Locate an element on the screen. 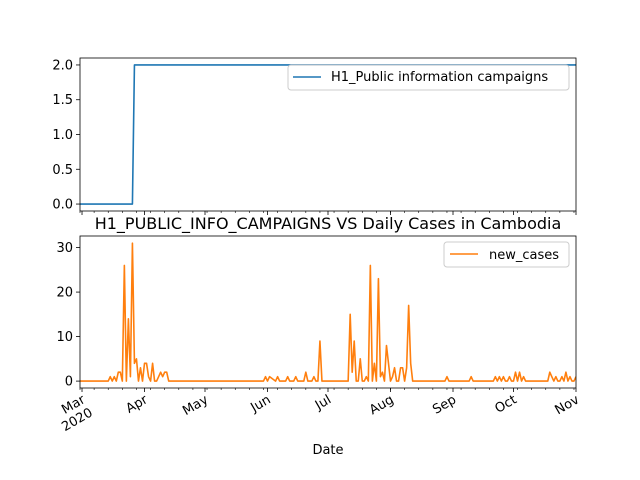 This screenshot has height=480, width=640. y-tick-label: 1.5 is located at coordinates (62, 100).